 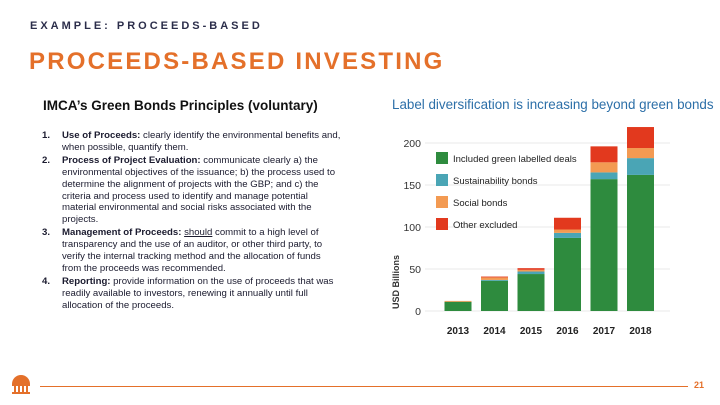 What do you see at coordinates (237, 61) in the screenshot?
I see `slide-title: PROCEEDS-BASED INVESTING` at bounding box center [237, 61].